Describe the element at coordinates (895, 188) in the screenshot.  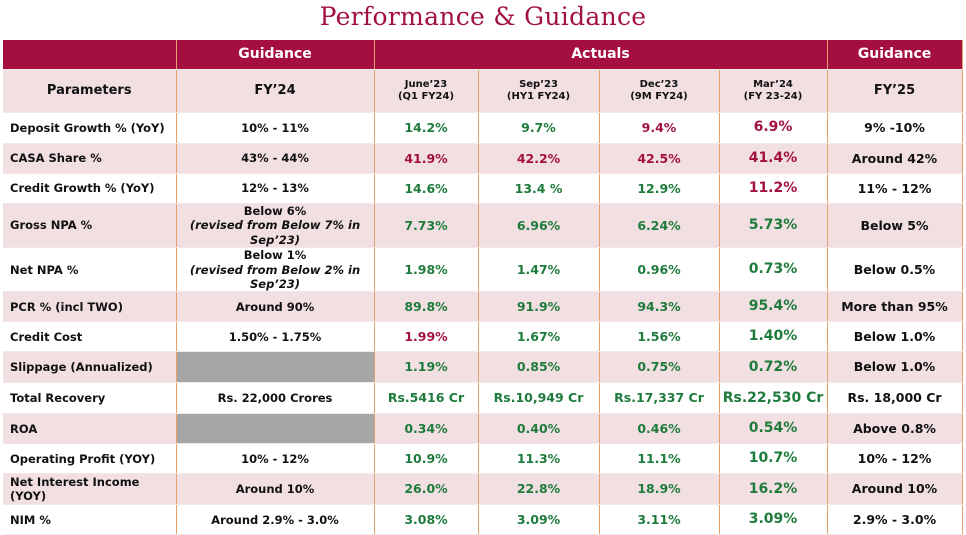
I see `fy25: 11% - 12%` at that location.